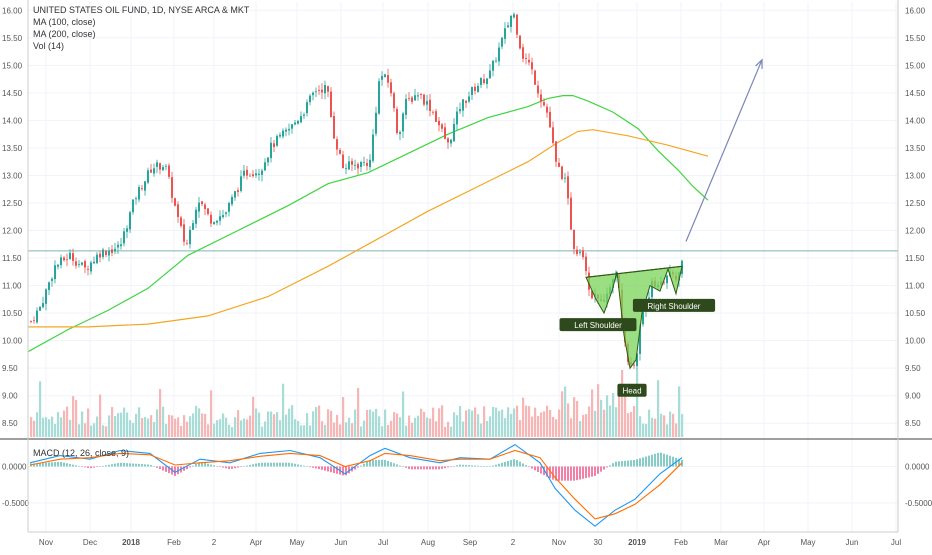 Image resolution: width=932 pixels, height=555 pixels. I want to click on y-tick-label-left: 15.00, so click(12, 65).